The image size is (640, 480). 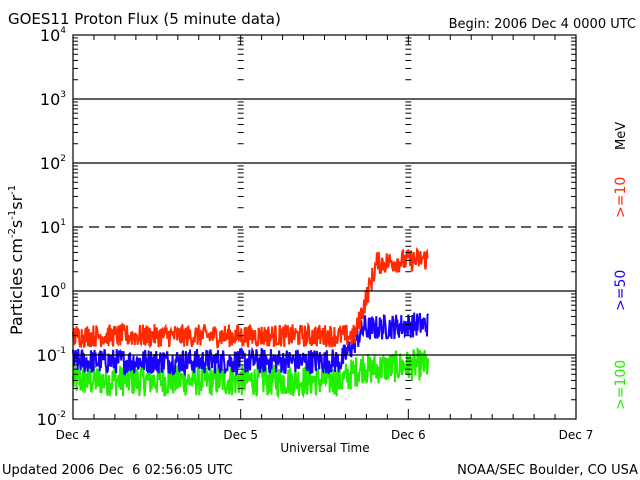 I want to click on x-axis-label: Universal Time, so click(x=324, y=448).